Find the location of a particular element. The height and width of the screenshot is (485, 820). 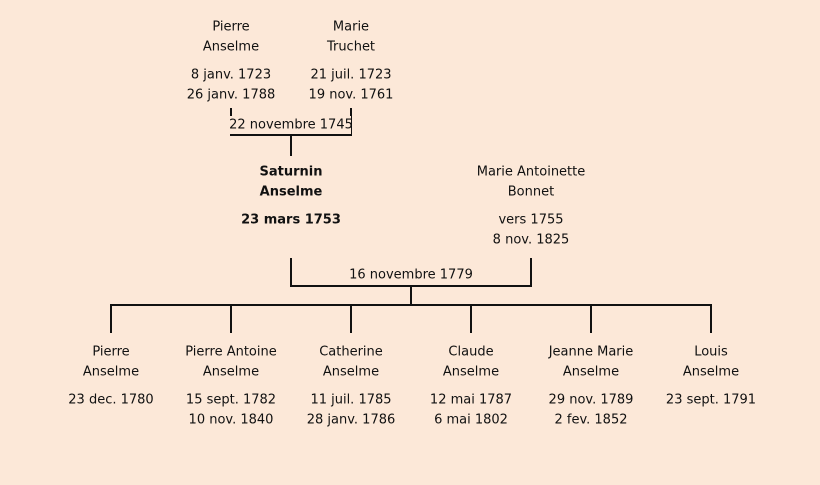

date: 6 mai 1802 is located at coordinates (471, 420).